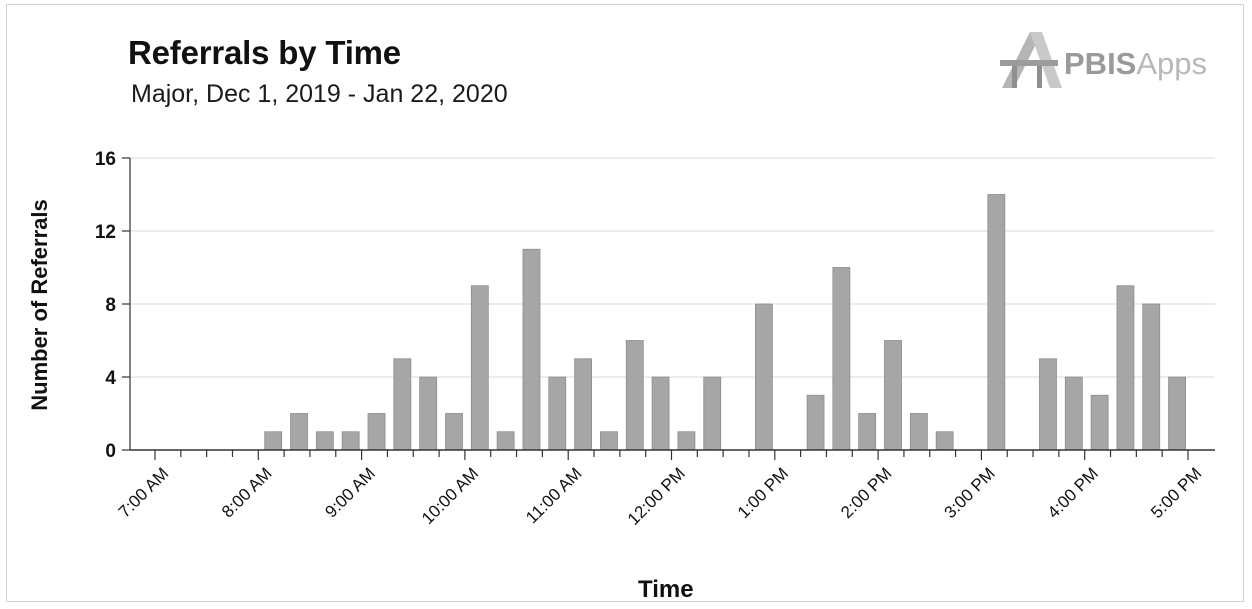 Image resolution: width=1252 pixels, height=609 pixels. What do you see at coordinates (1176, 493) in the screenshot?
I see `x-tick-label: 5:00 PM` at bounding box center [1176, 493].